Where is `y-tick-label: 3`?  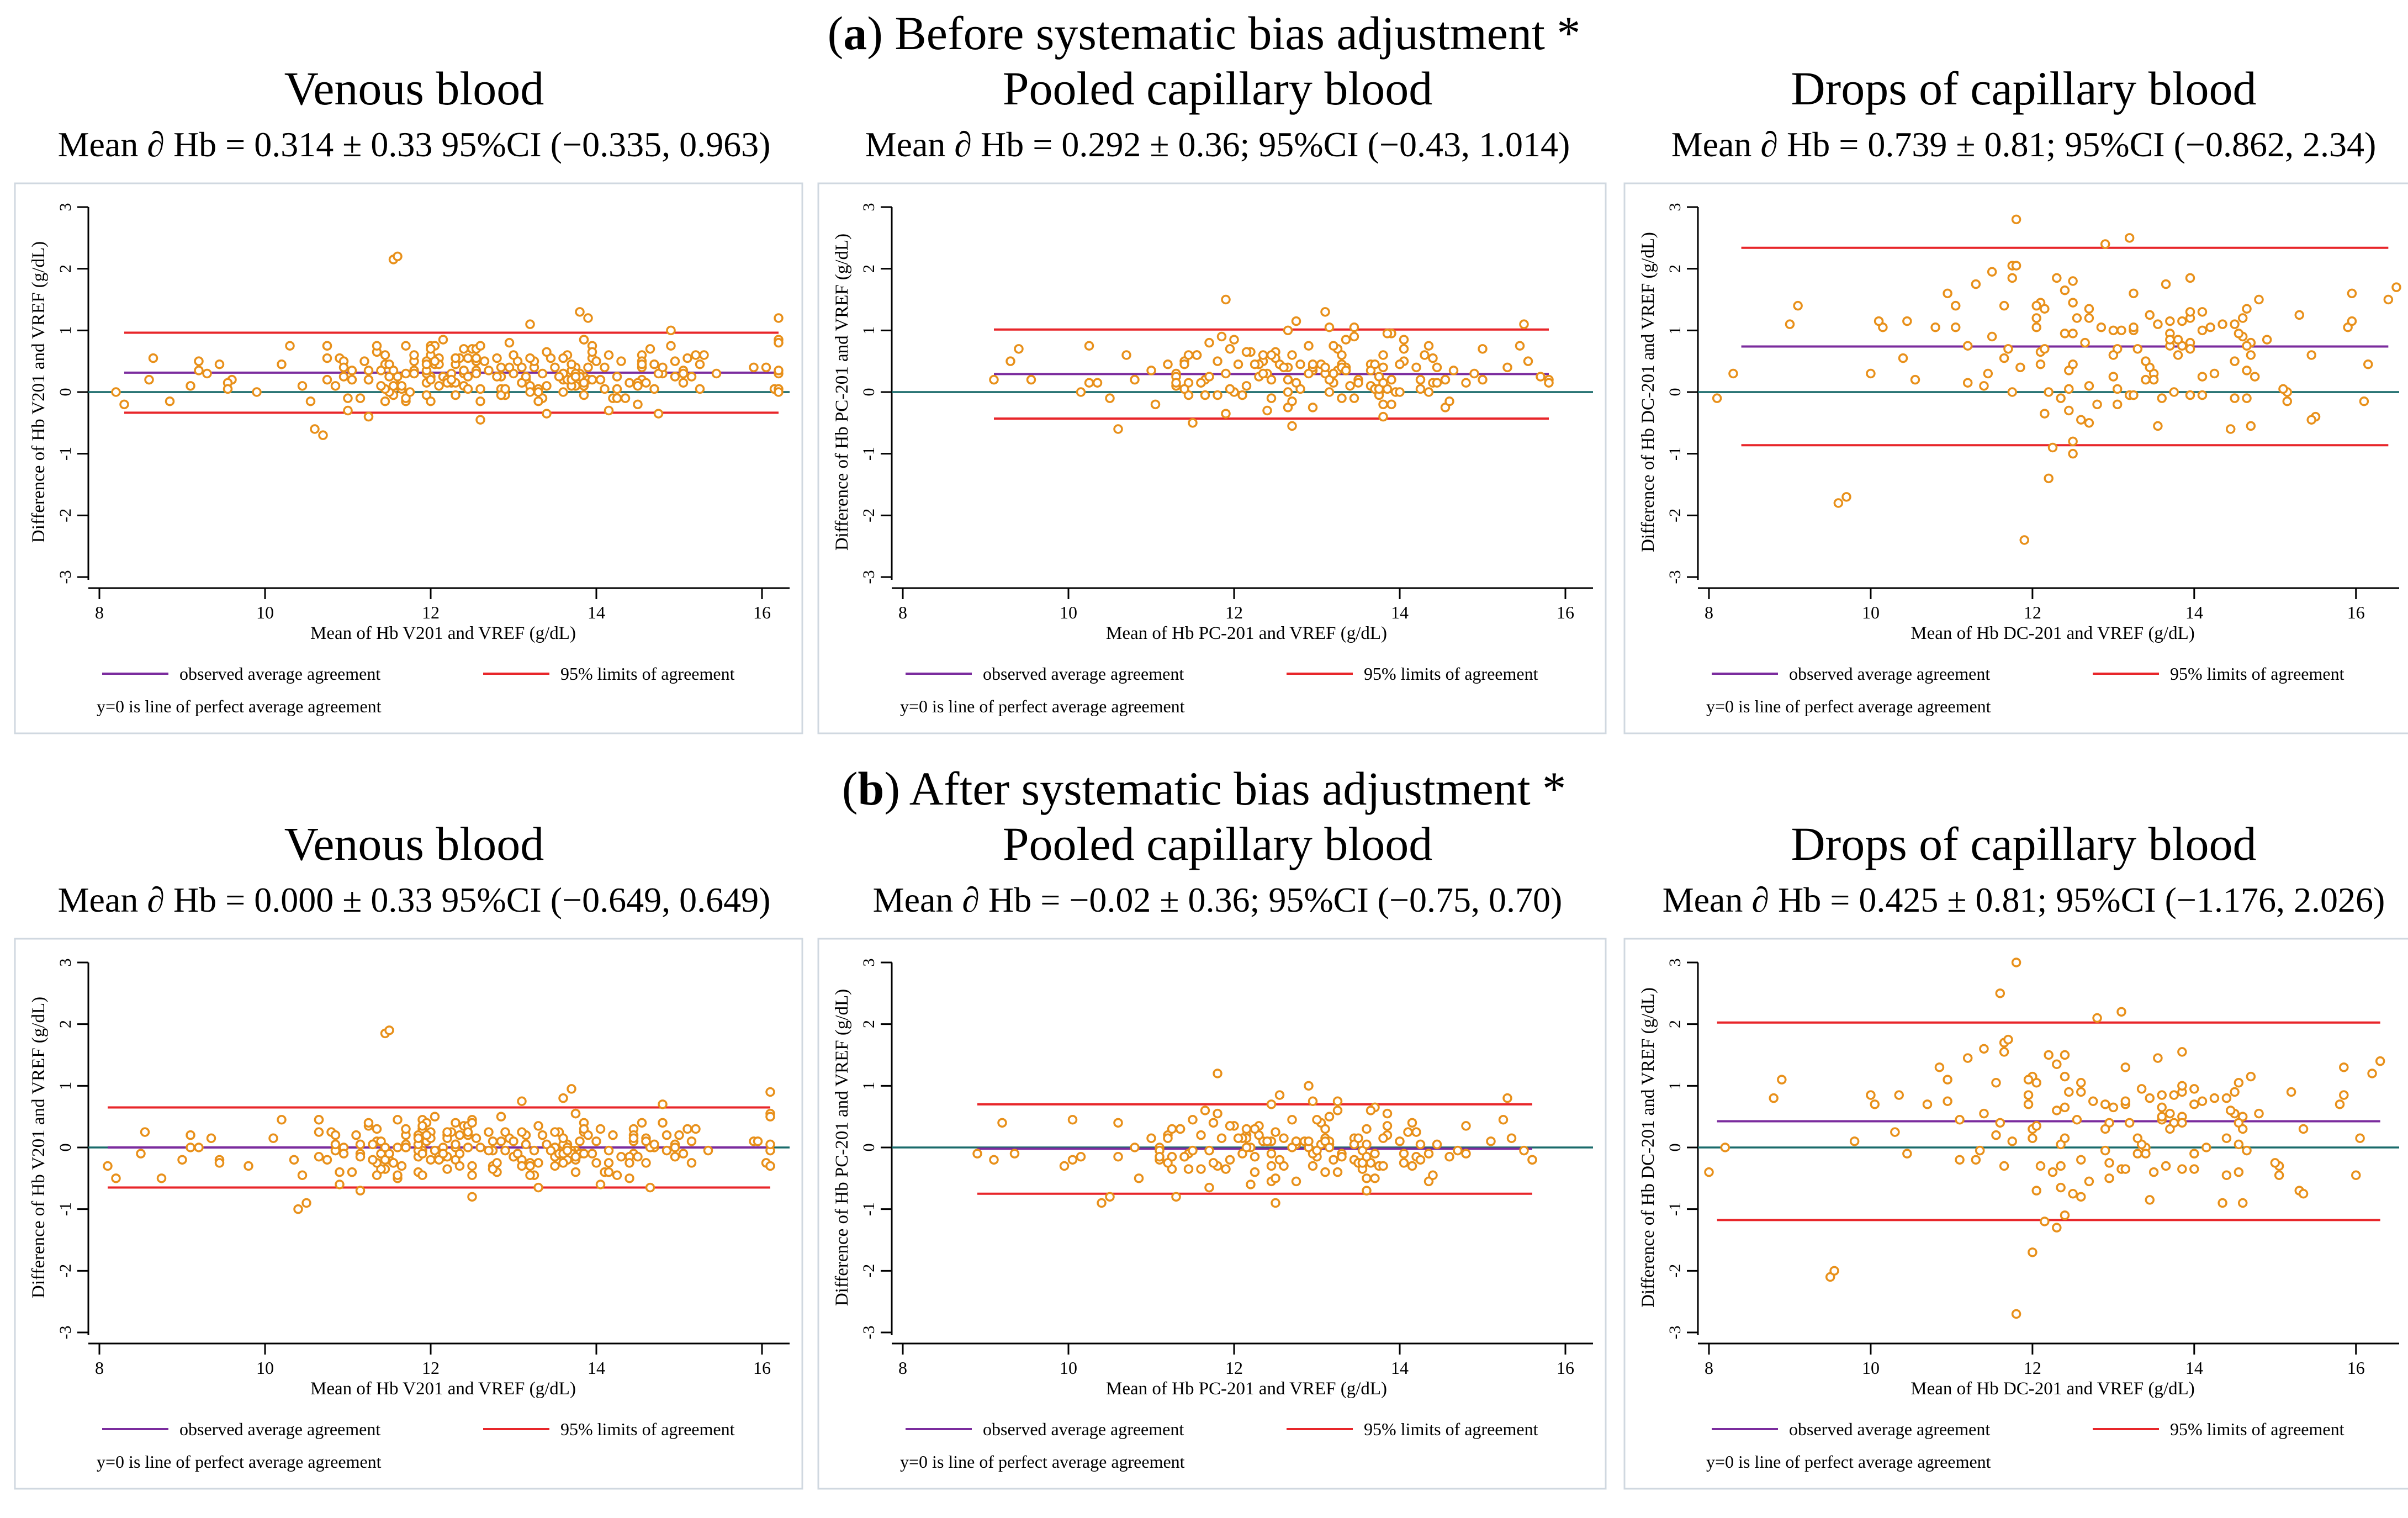 y-tick-label: 3 is located at coordinates (1675, 963).